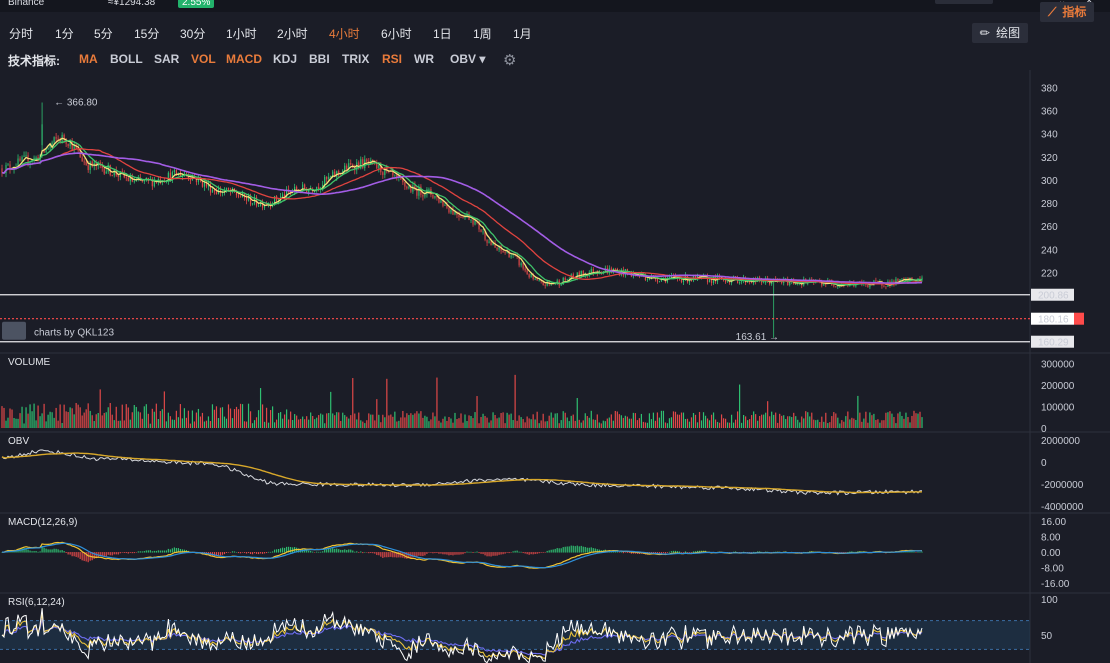  What do you see at coordinates (103, 34) in the screenshot?
I see `period-tab: 5分` at bounding box center [103, 34].